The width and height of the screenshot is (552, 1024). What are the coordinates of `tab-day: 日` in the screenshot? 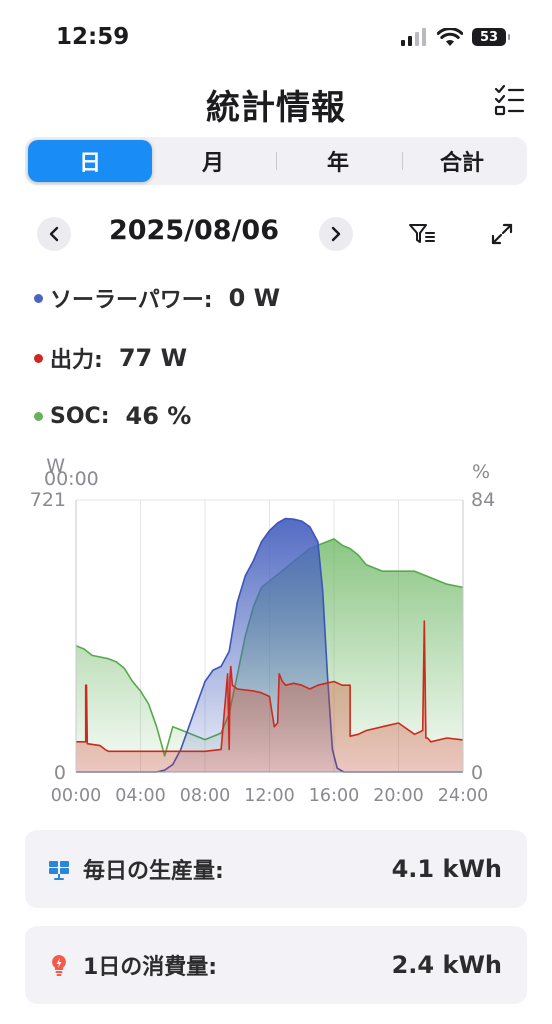 It's located at (90, 161).